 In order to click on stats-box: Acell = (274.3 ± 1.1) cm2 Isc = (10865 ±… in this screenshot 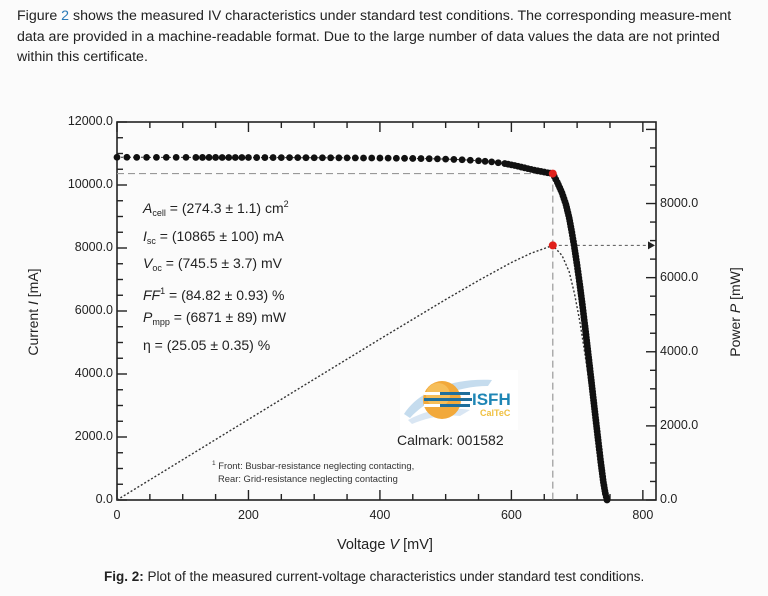, I will do `click(216, 275)`.